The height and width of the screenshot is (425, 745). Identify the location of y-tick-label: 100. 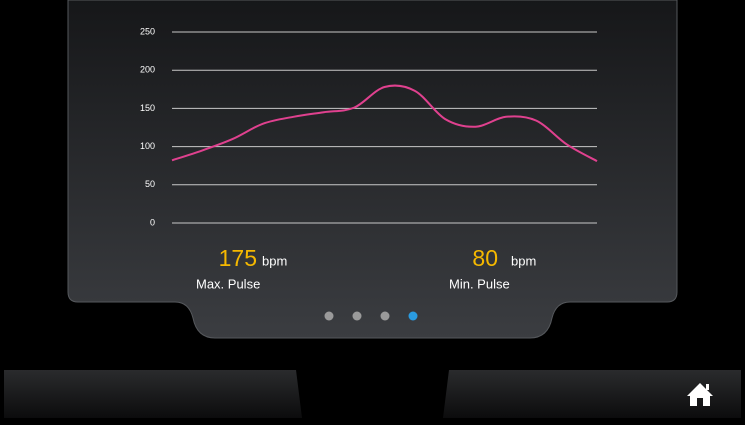
(147, 146).